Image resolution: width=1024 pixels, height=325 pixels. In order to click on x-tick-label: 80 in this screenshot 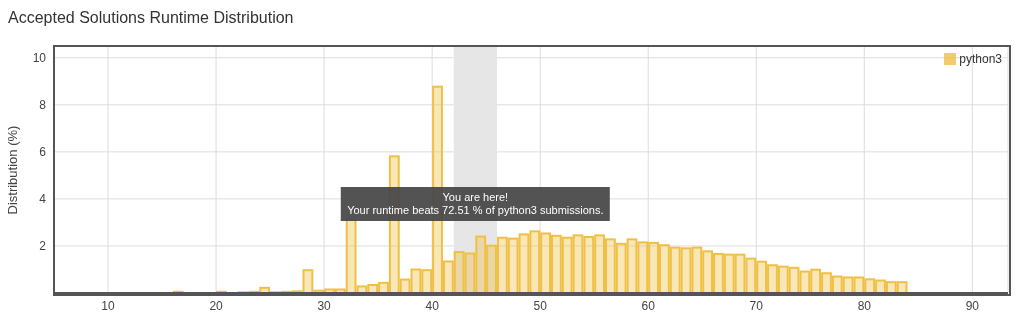, I will do `click(864, 305)`.